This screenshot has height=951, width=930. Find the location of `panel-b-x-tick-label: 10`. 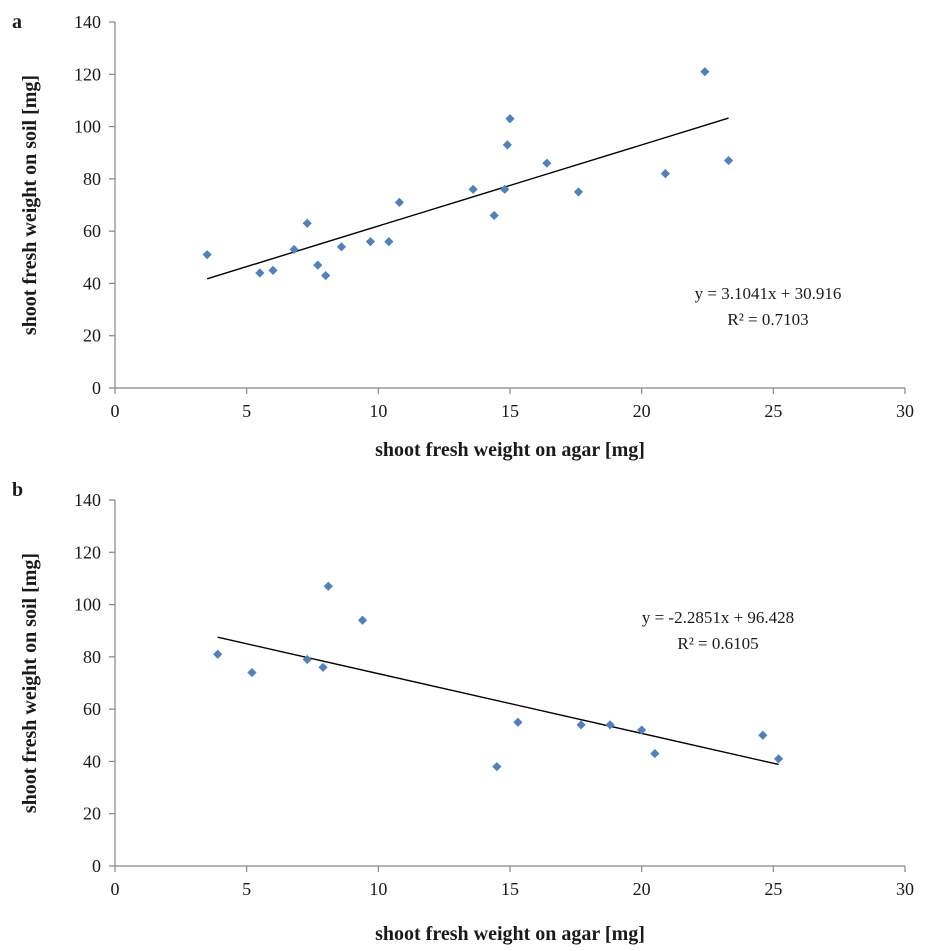

panel-b-x-tick-label: 10 is located at coordinates (378, 889).